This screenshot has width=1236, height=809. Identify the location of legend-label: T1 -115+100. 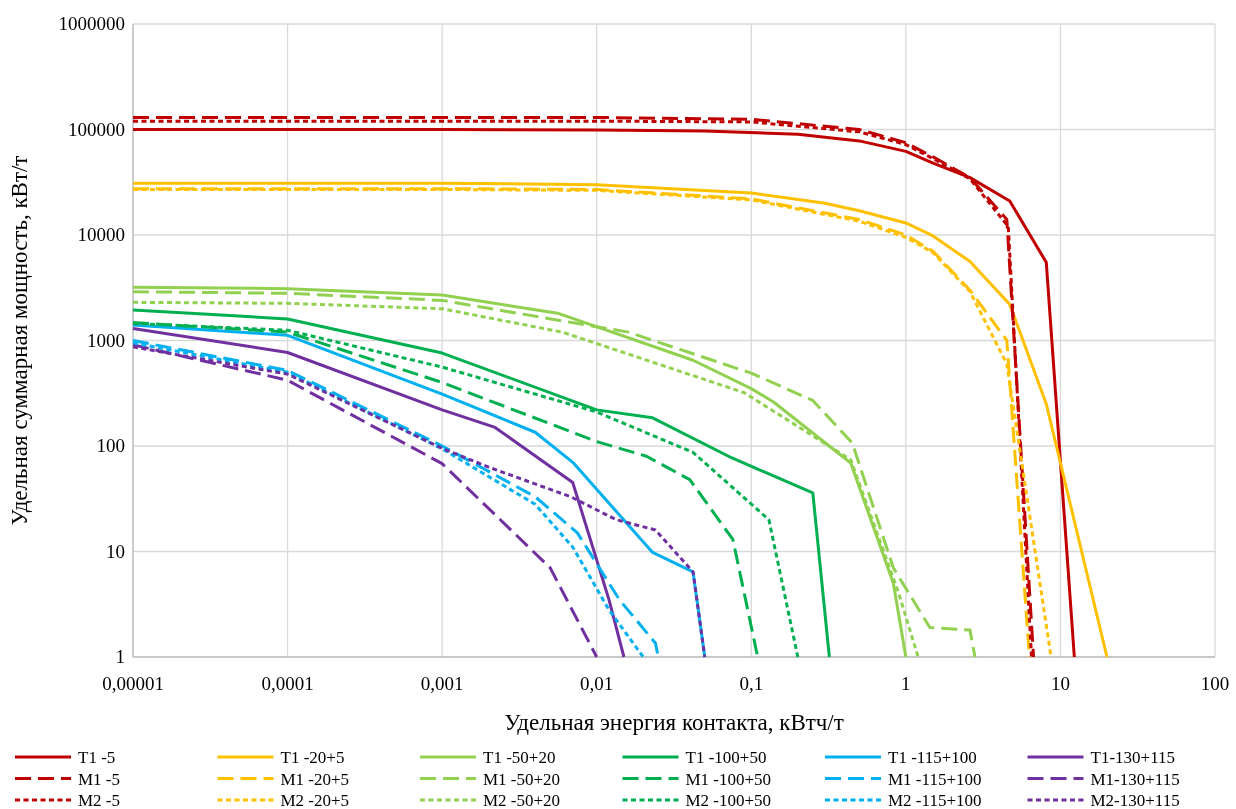
(932, 757).